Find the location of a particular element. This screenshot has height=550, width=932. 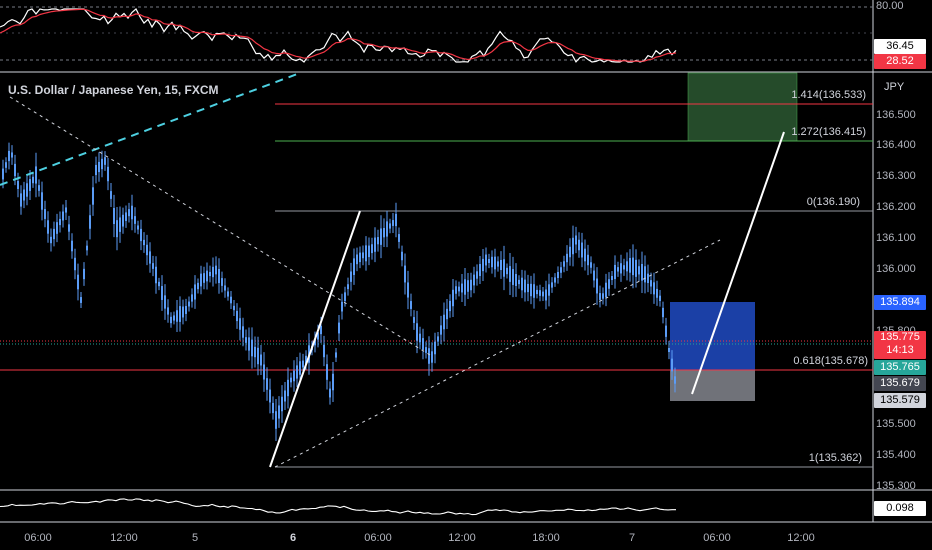

fib-label-0618: 0.618(135.678) is located at coordinates (830, 361).